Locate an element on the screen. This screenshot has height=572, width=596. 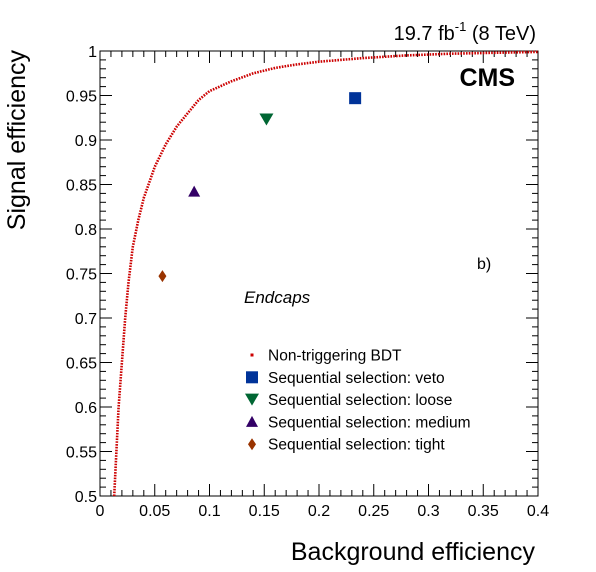
x-tick-label: 0.1 is located at coordinates (209, 511).